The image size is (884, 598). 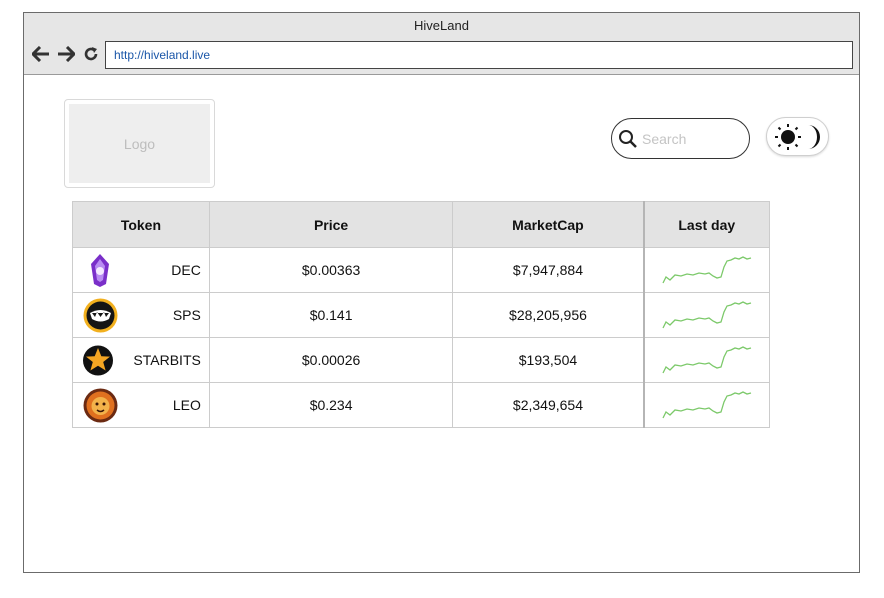 What do you see at coordinates (548, 224) in the screenshot?
I see `header-marketcap: MarketCap` at bounding box center [548, 224].